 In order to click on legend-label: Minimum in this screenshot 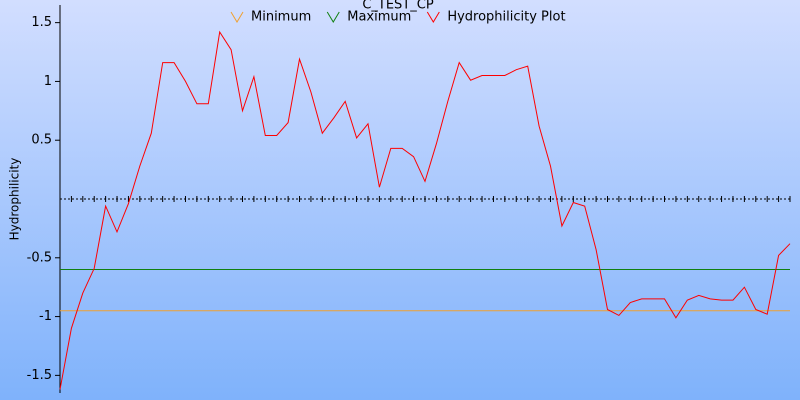, I will do `click(281, 17)`.